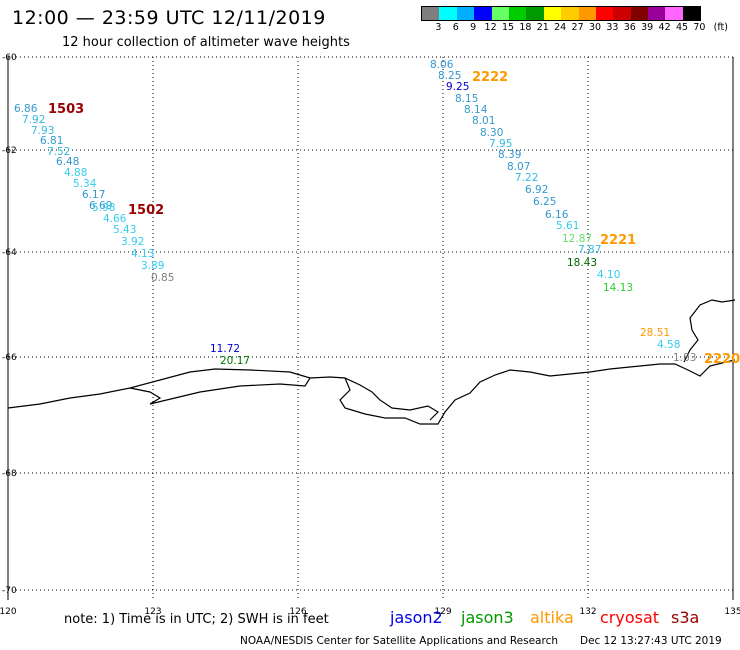 This screenshot has height=650, width=740. I want to click on legend-tick-label: 24, so click(560, 27).